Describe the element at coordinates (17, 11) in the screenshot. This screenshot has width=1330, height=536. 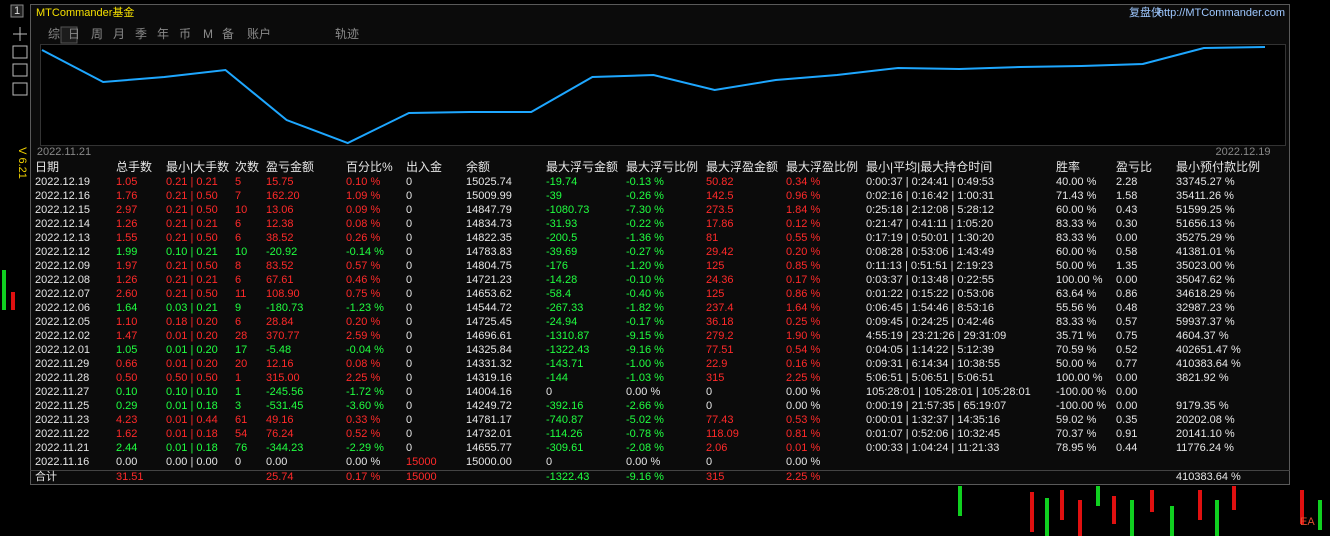
I see `toolbar-button` at that location.